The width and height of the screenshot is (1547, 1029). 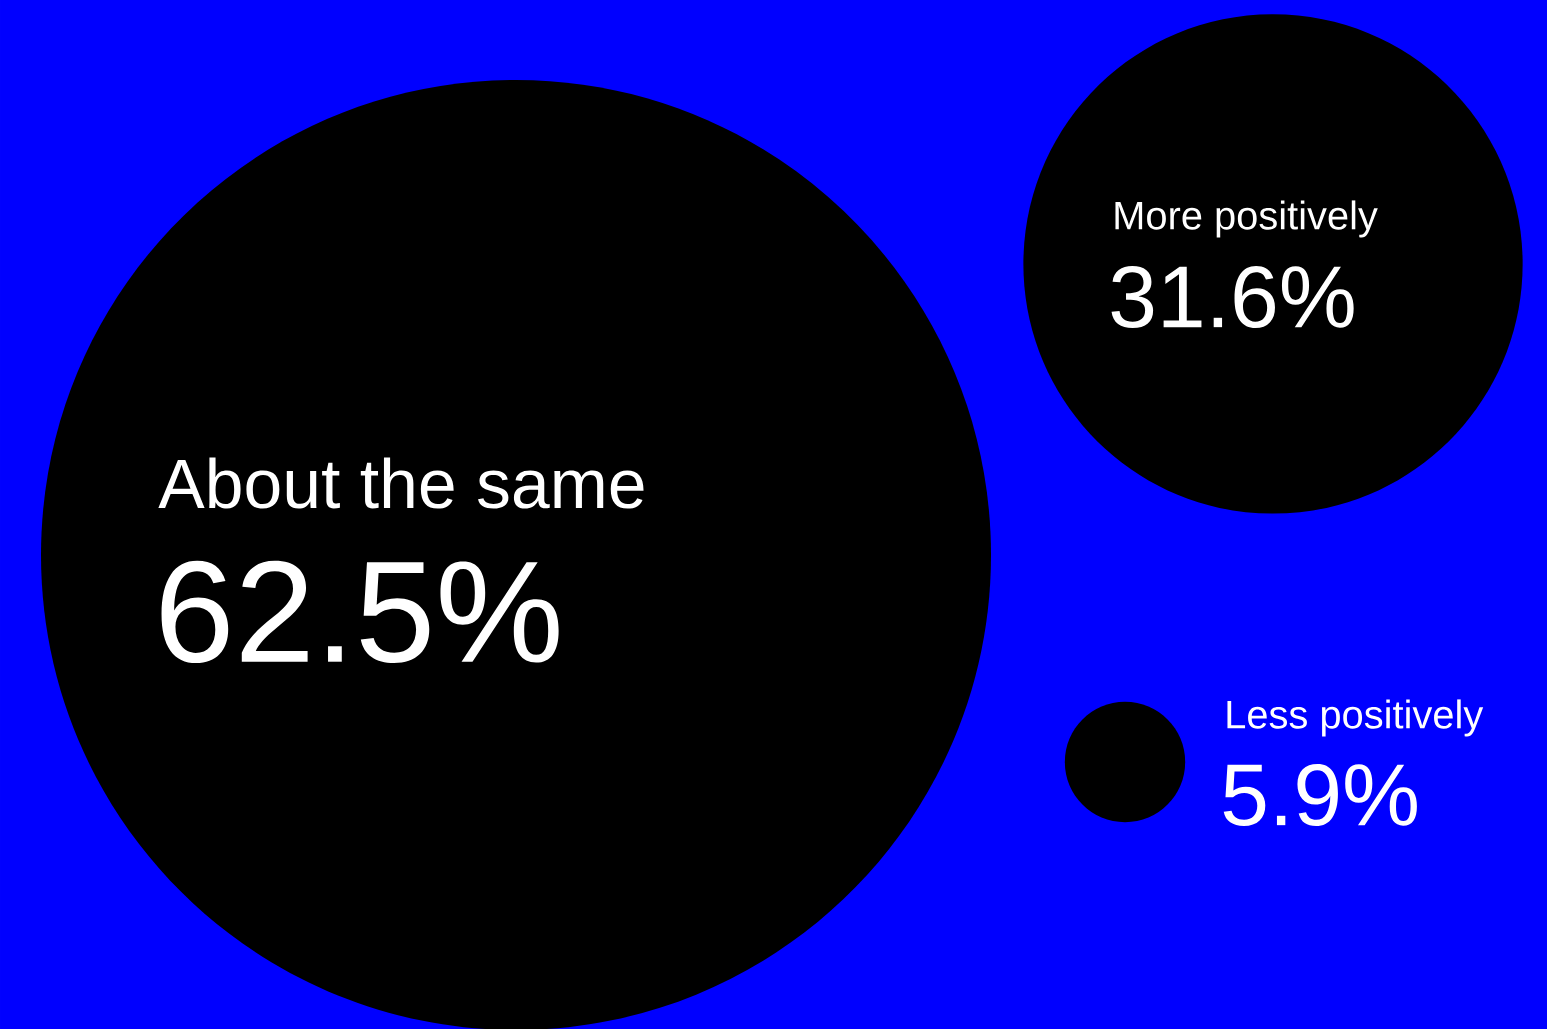 I want to click on data-label: 5.9%, so click(x=1320, y=795).